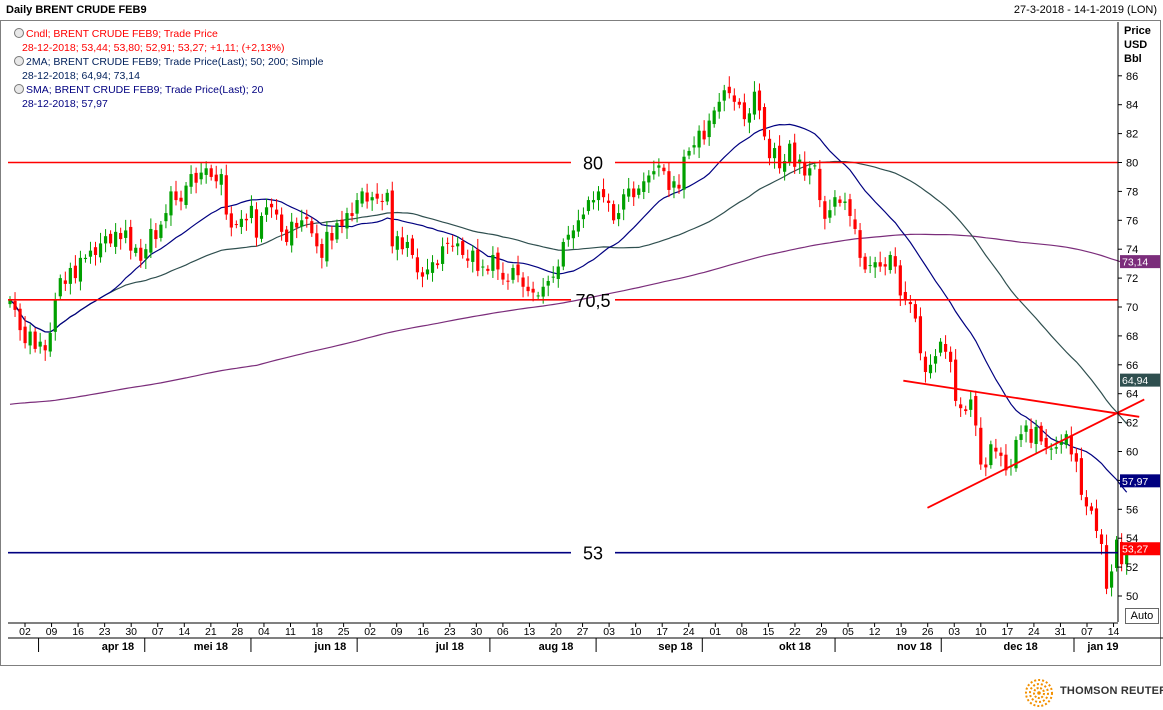  I want to click on x-tick-label: 11, so click(290, 632).